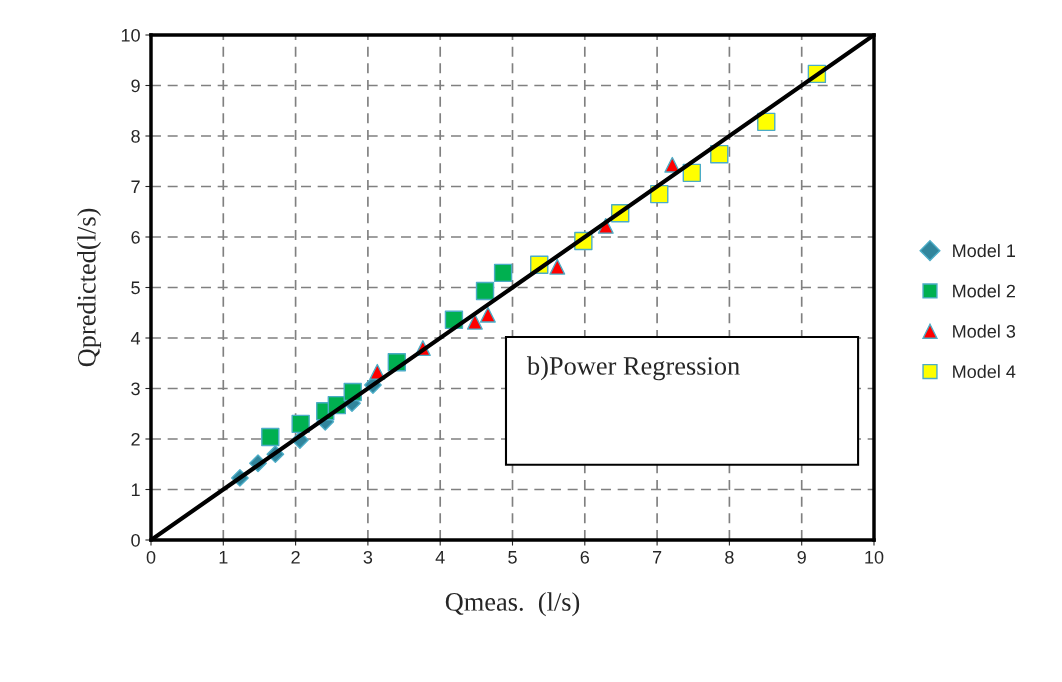  I want to click on y-axis-title: Qpredicted(l/s), so click(89, 287).